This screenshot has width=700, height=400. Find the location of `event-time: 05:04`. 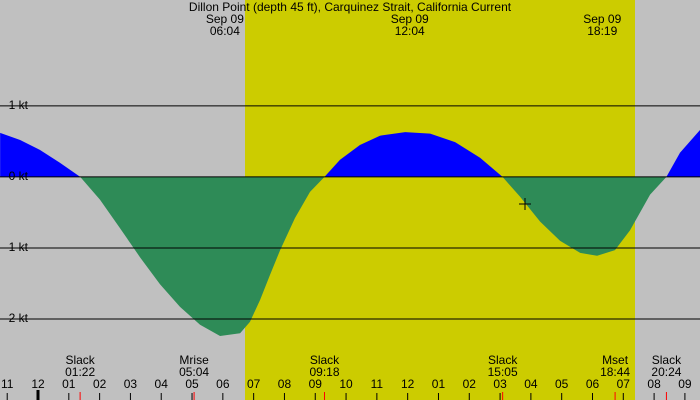

event-time: 05:04 is located at coordinates (194, 372).